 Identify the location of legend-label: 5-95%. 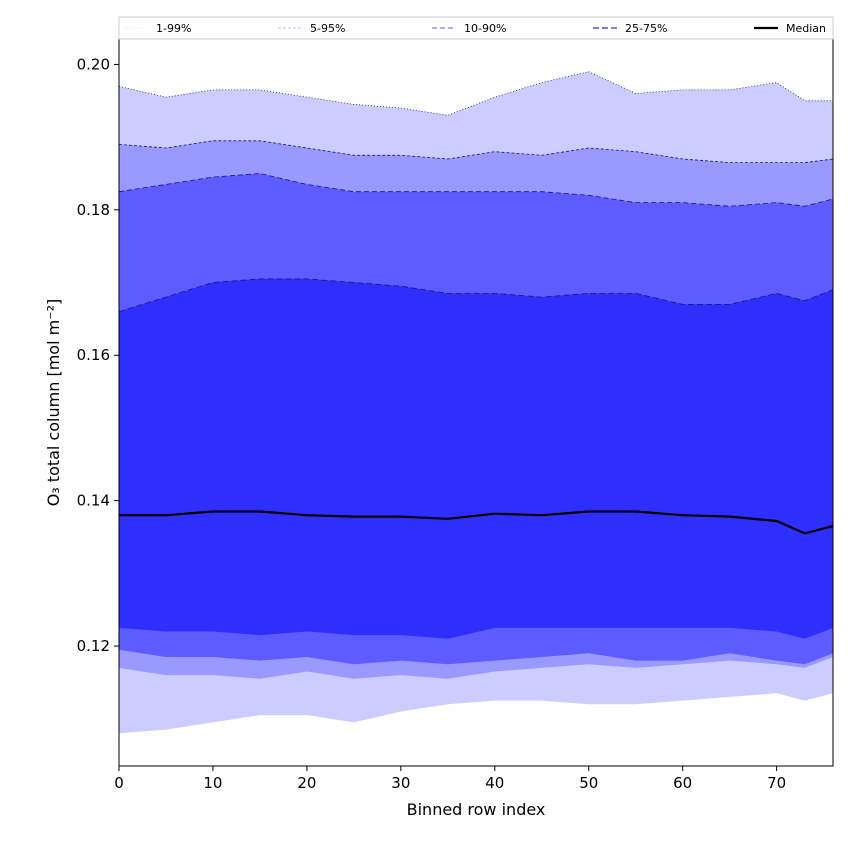
(327, 28).